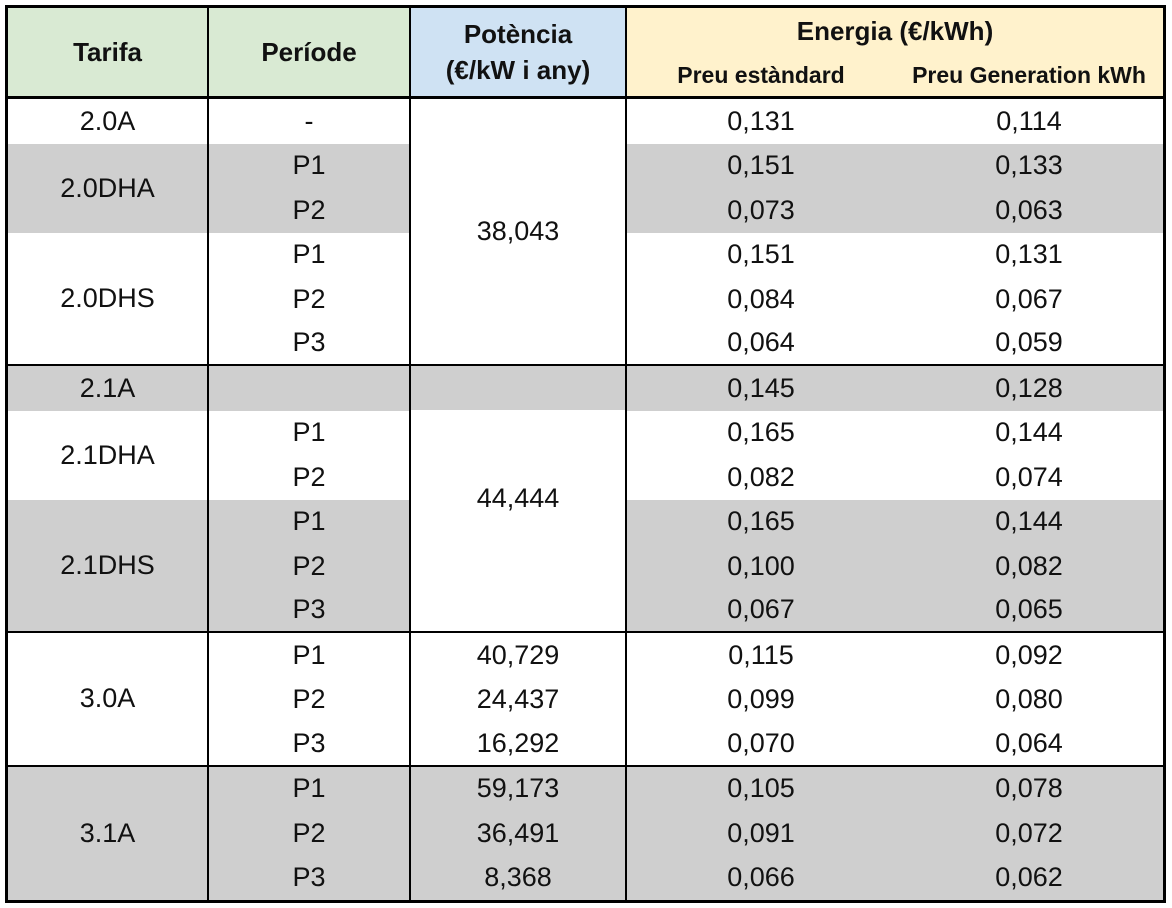 The width and height of the screenshot is (1172, 908). What do you see at coordinates (761, 877) in the screenshot?
I see `preu-estandard-cell: 0,066` at bounding box center [761, 877].